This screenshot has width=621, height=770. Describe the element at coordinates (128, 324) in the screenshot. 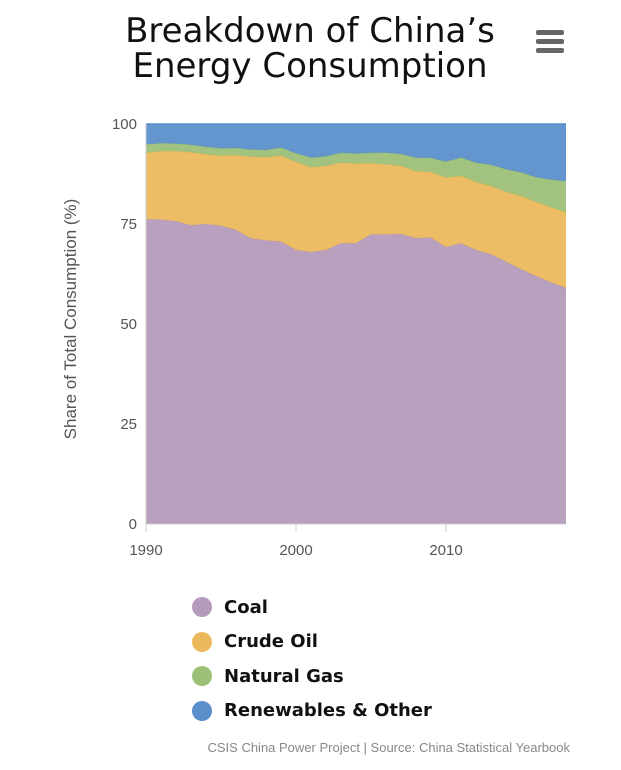

I see `y-tick-label-2: 50` at that location.